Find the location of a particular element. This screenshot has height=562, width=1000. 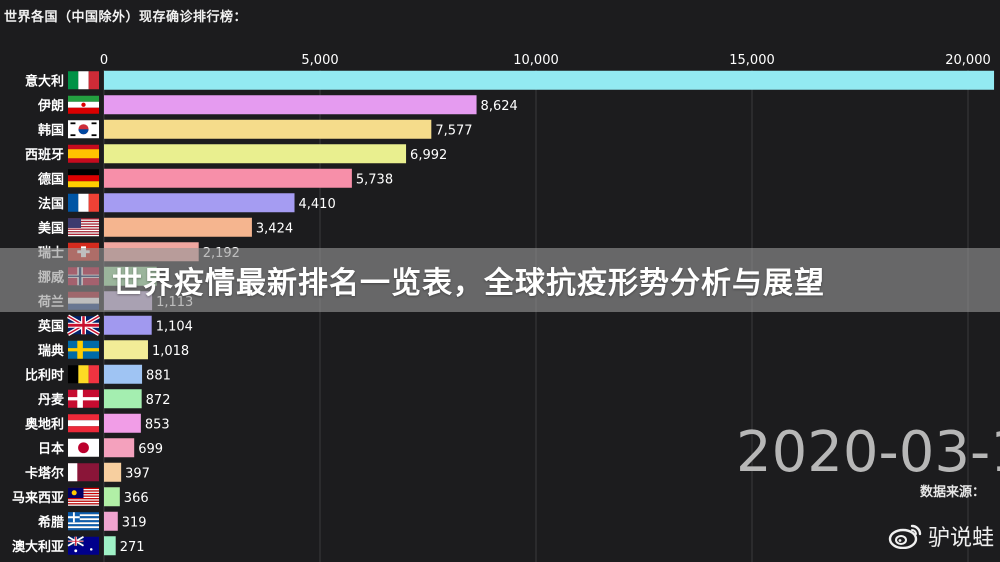

headline-text: 世界疫情最新排名一览表，全球抗疫形势分析与展望 is located at coordinates (468, 283).